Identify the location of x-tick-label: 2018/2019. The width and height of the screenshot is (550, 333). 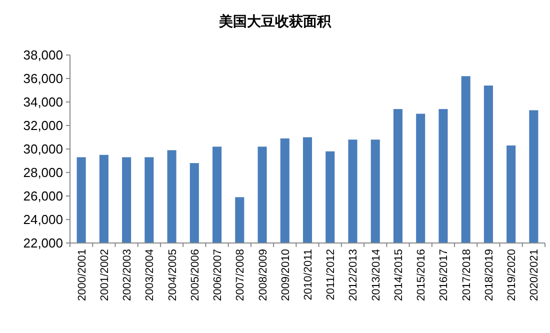
(489, 275).